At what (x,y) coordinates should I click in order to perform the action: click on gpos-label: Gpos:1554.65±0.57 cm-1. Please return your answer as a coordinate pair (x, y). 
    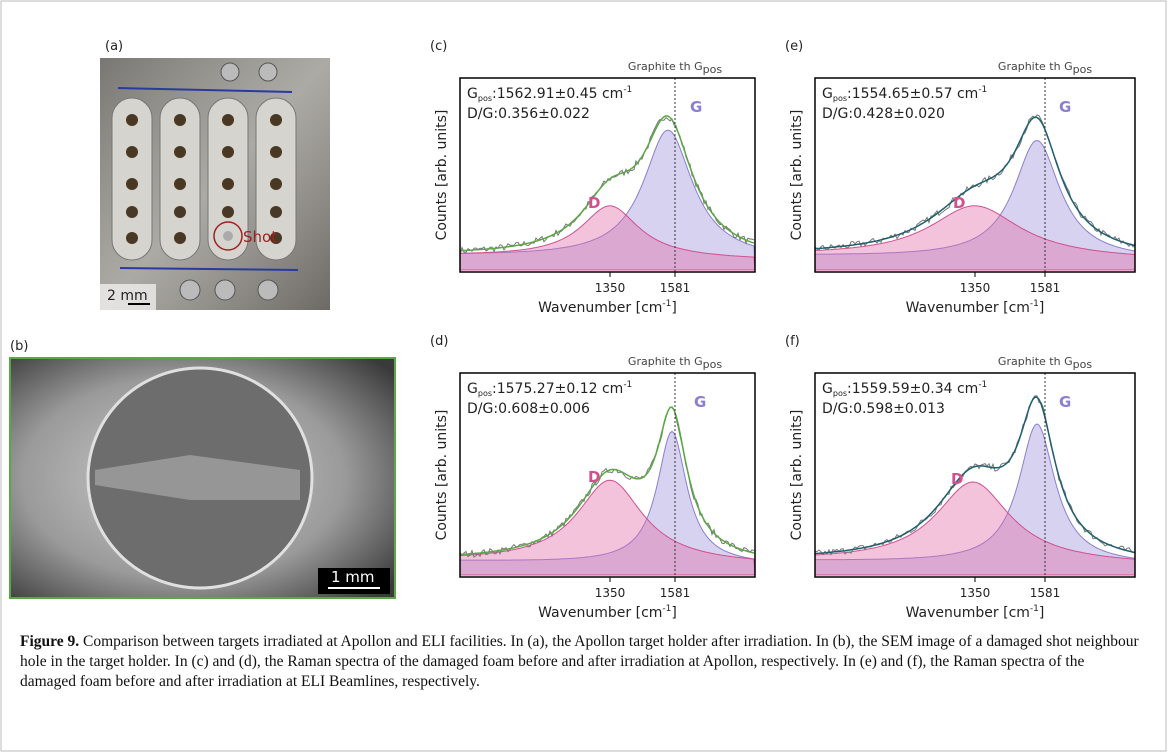
    Looking at the image, I should click on (904, 94).